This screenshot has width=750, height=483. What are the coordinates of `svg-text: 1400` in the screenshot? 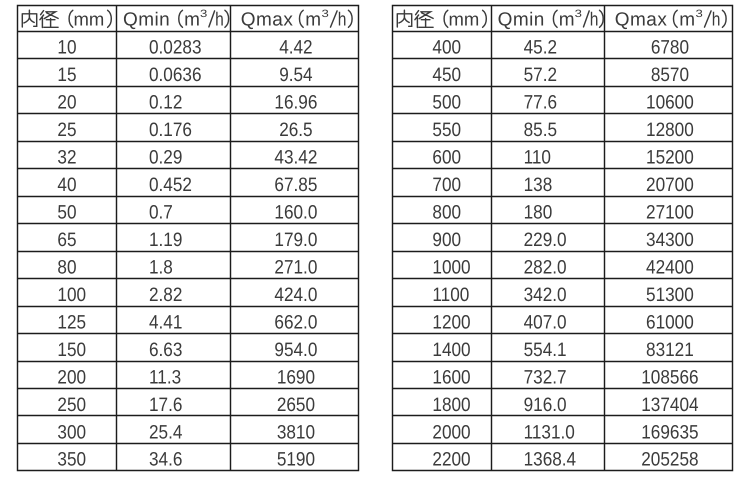 It's located at (451, 350).